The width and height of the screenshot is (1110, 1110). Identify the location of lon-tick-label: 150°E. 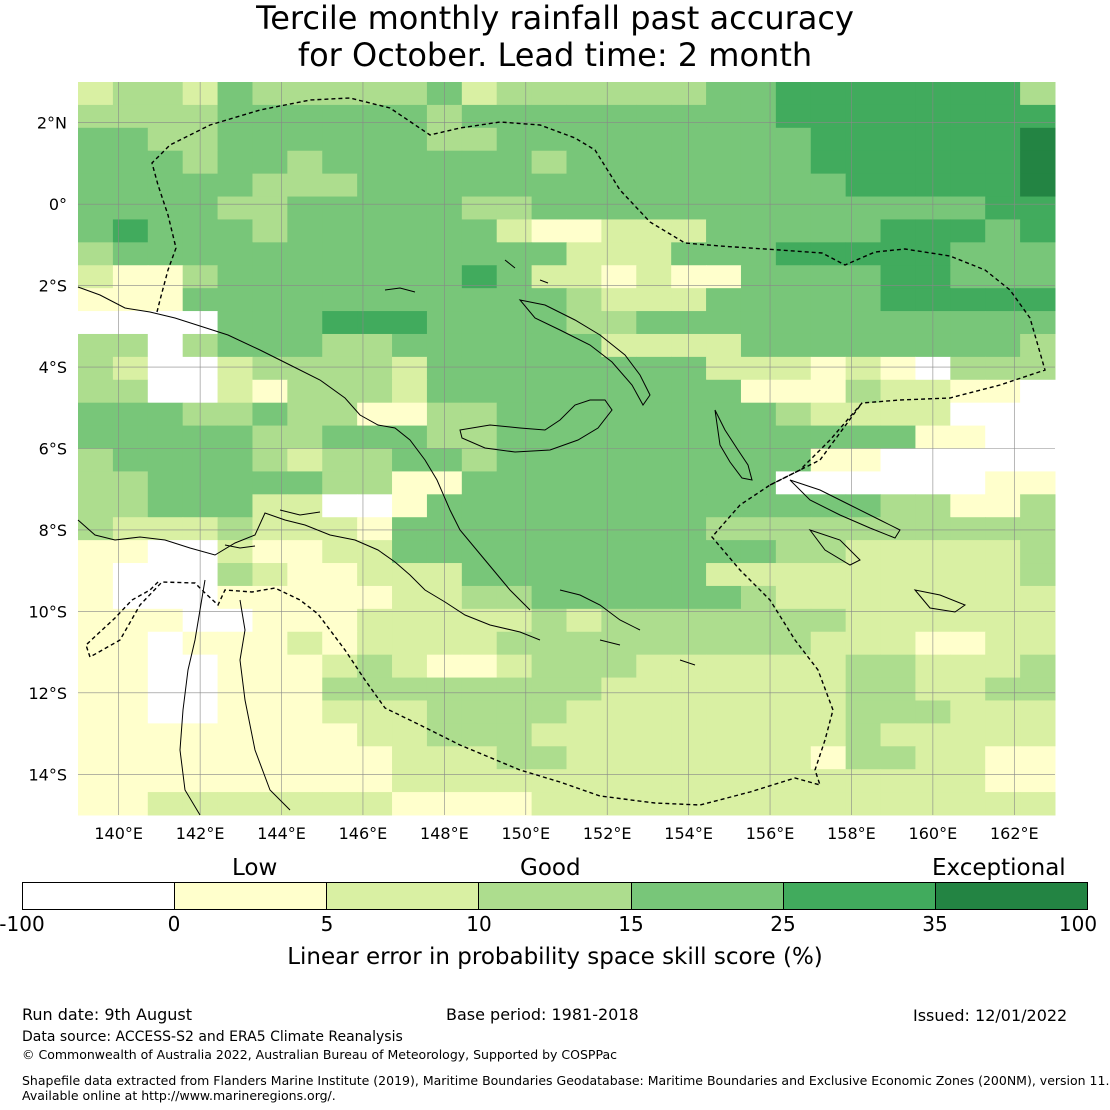
(525, 833).